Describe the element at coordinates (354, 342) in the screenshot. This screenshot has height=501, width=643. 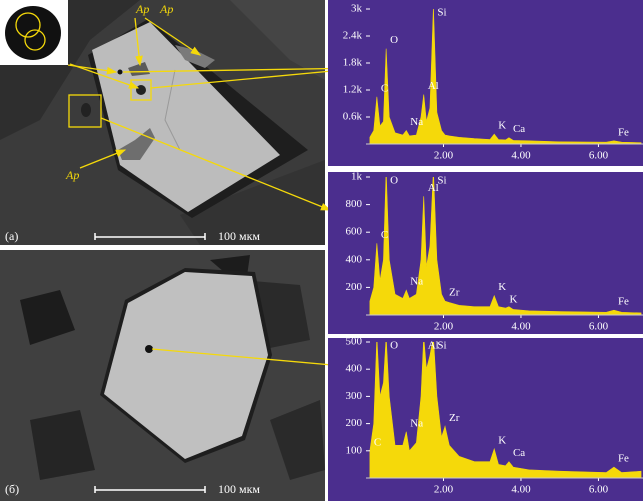
I see `y-tick-label: 500` at that location.